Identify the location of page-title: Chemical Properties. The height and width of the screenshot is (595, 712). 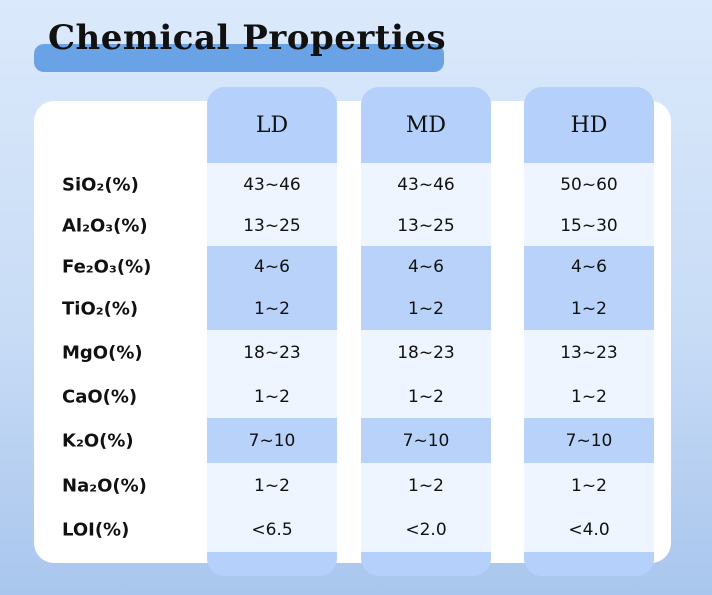
(247, 38).